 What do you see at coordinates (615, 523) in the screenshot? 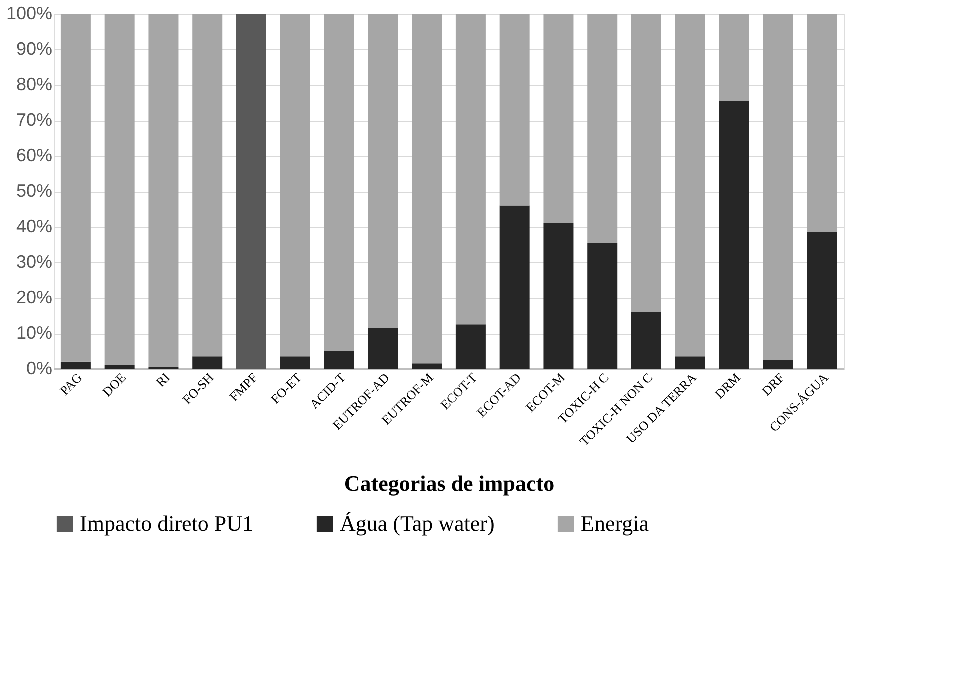
I see `legend-label: Energia` at bounding box center [615, 523].